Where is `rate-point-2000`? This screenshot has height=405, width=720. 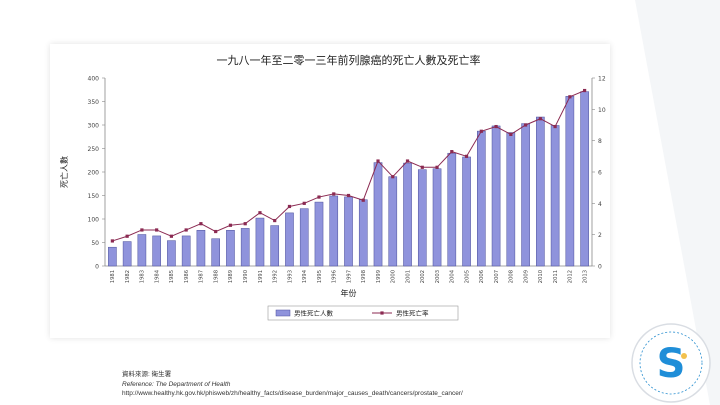 rate-point-2000 is located at coordinates (393, 177).